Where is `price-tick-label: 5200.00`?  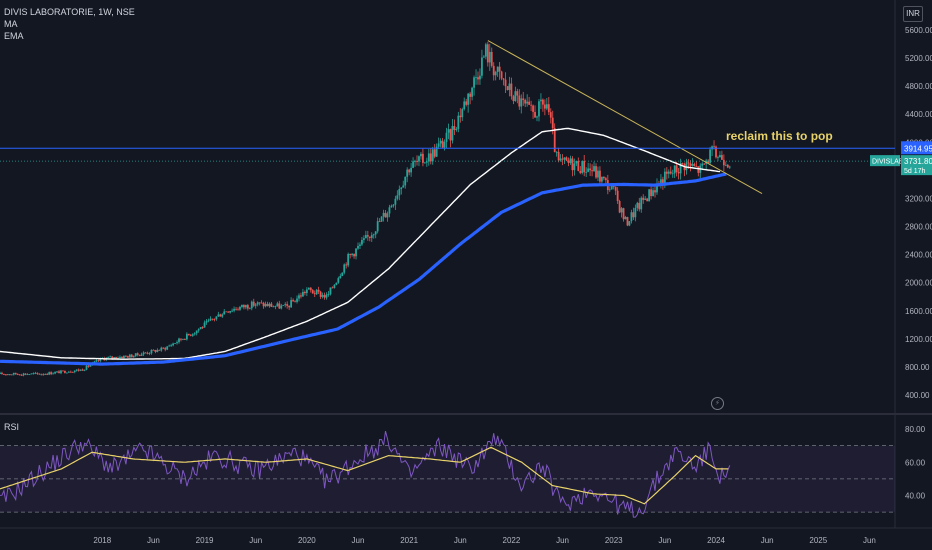
price-tick-label: 5200.00 is located at coordinates (918, 58).